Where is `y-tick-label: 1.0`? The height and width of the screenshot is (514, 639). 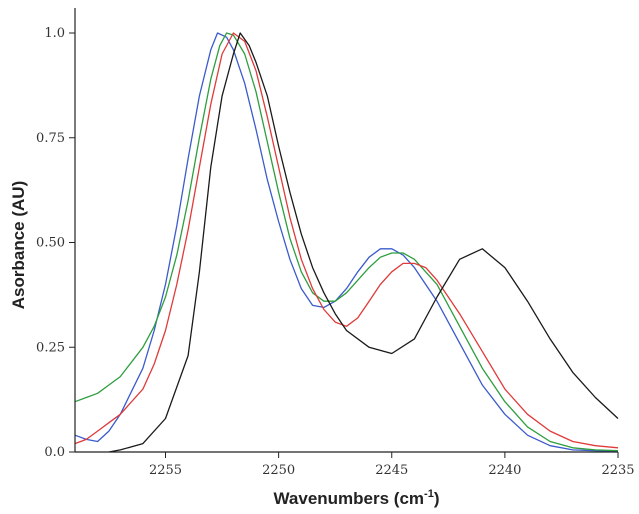
y-tick-label: 1.0 is located at coordinates (54, 33).